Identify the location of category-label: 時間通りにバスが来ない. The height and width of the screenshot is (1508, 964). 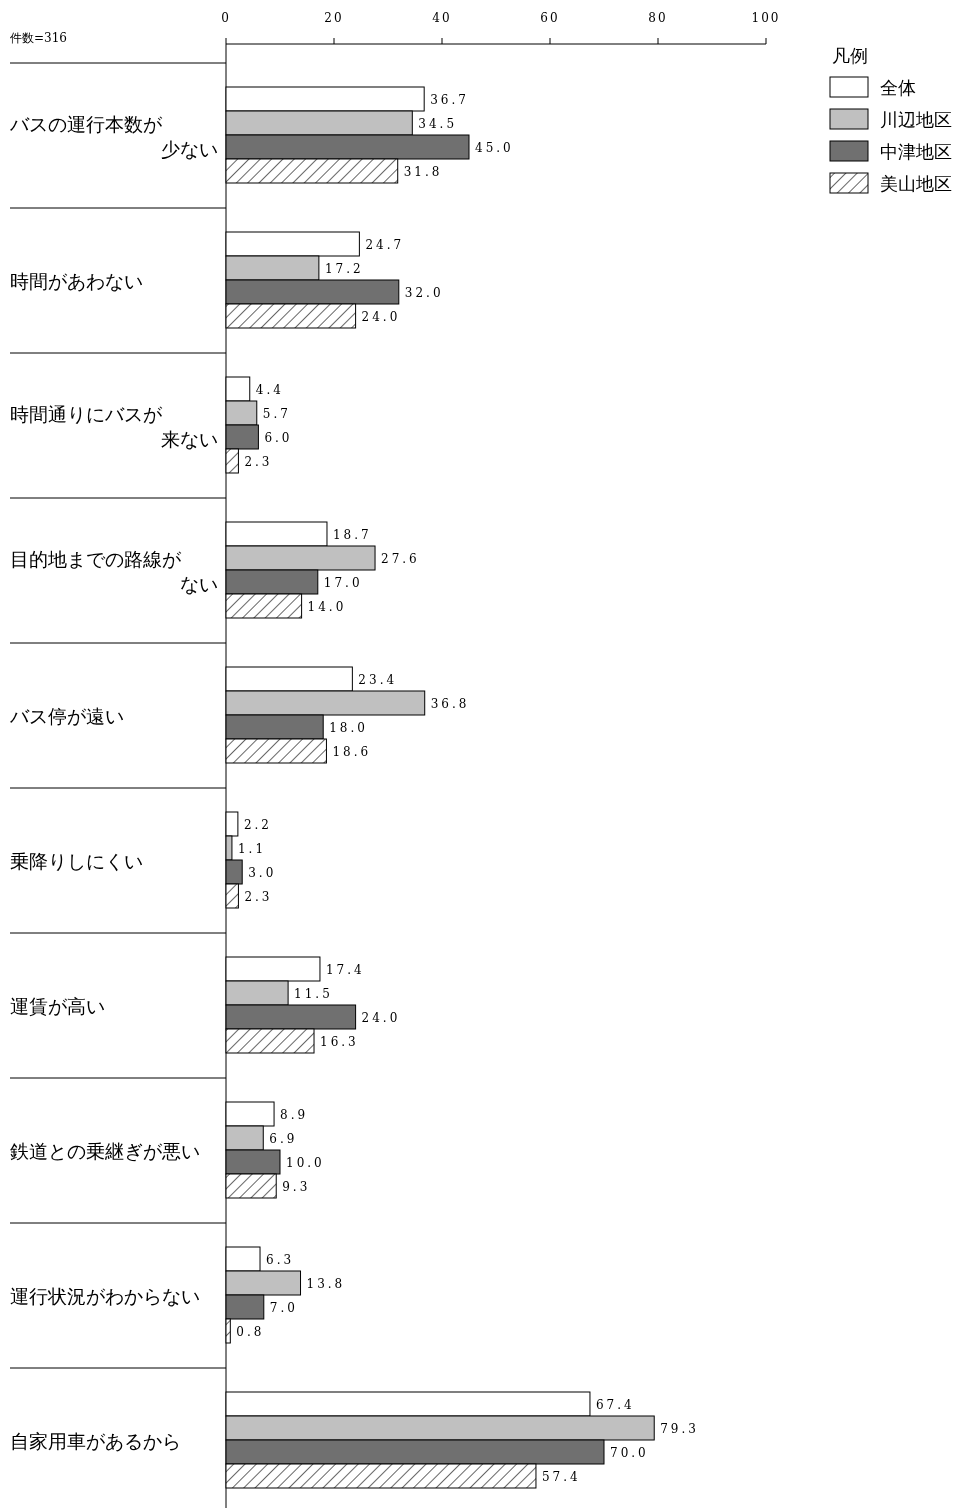
(114, 426).